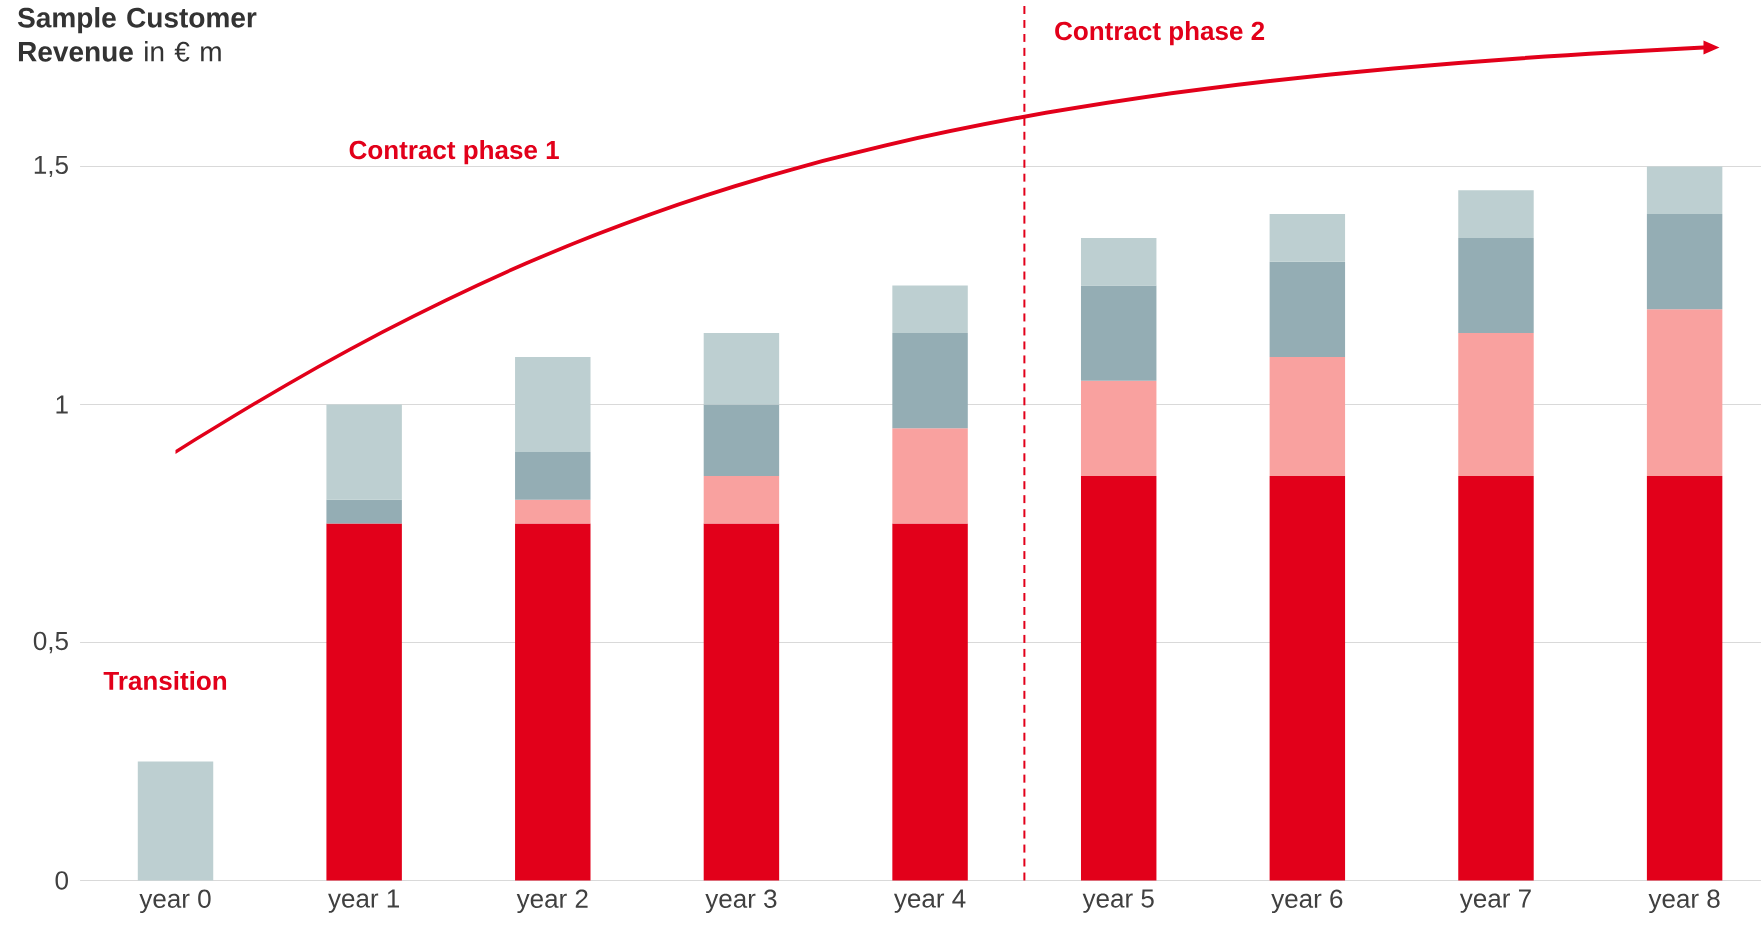 The width and height of the screenshot is (1761, 936). I want to click on text: Contract phase 2, so click(1160, 33).